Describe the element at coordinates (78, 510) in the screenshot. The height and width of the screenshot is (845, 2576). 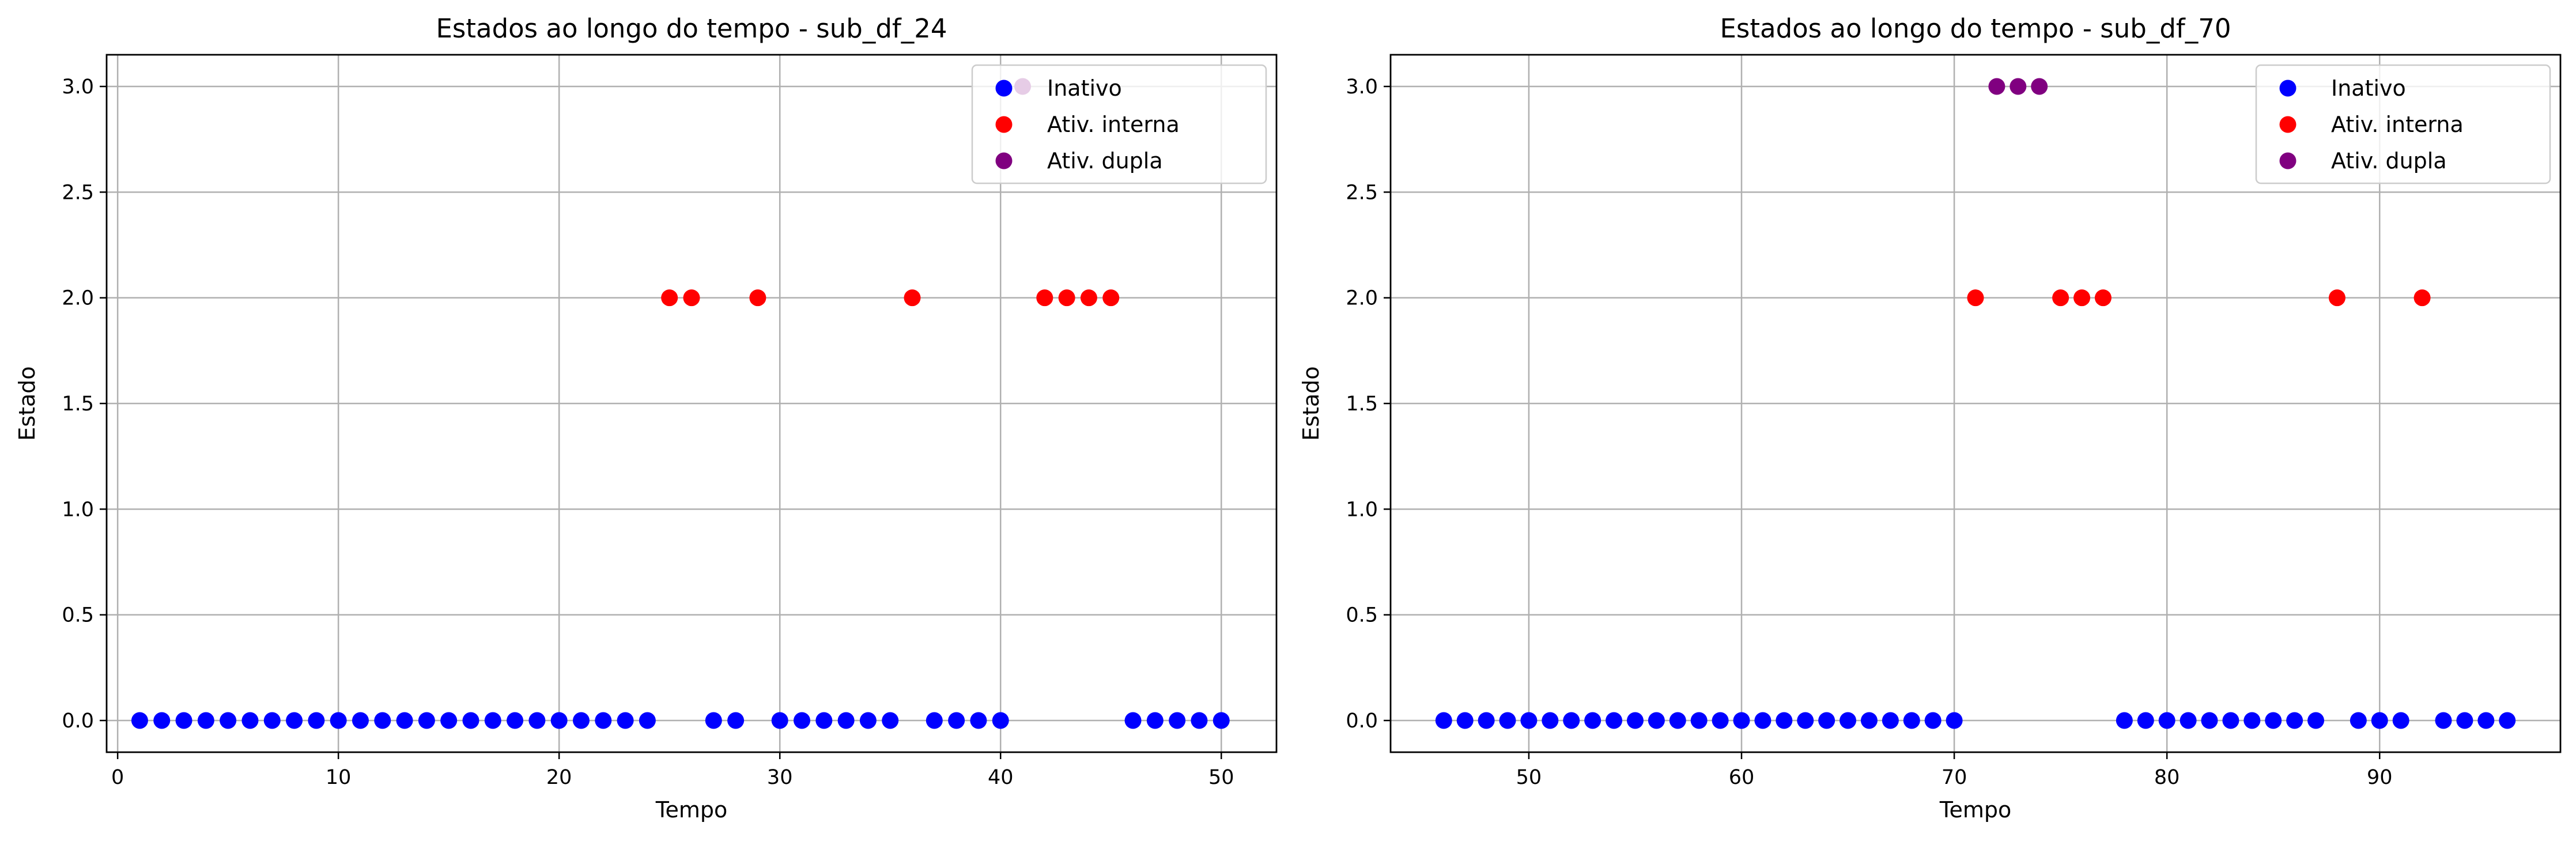
I see `y-tick-label: 1.0` at that location.